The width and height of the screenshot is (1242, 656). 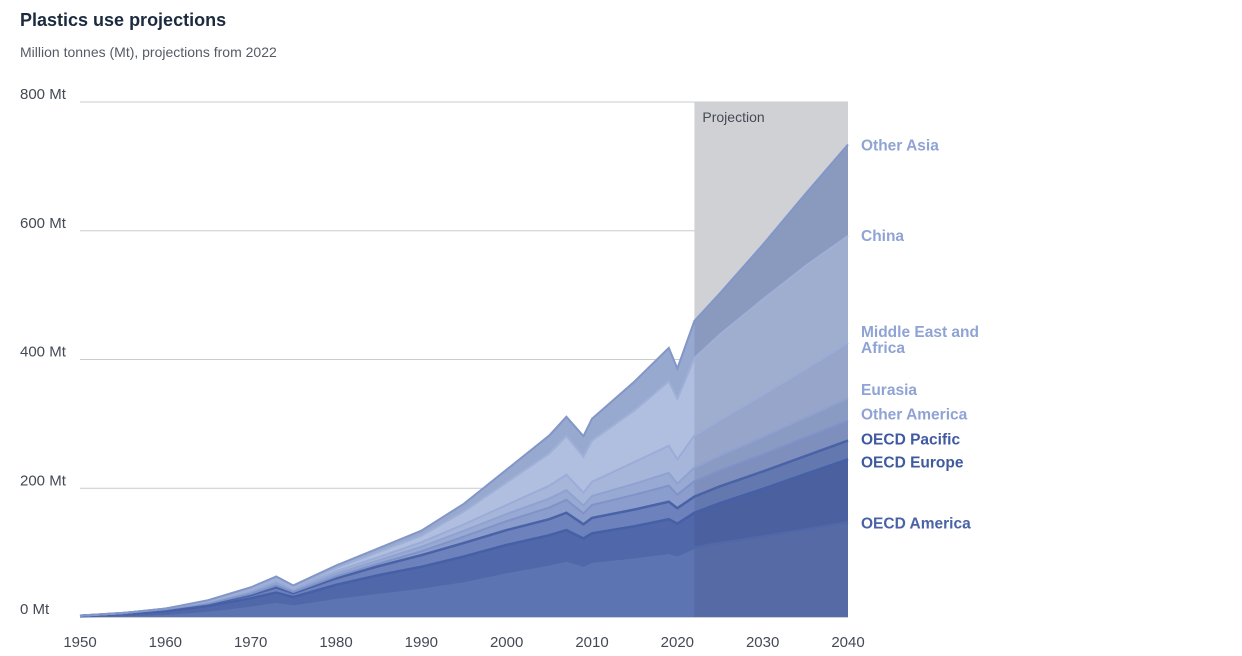 What do you see at coordinates (882, 236) in the screenshot?
I see `series-label: China` at bounding box center [882, 236].